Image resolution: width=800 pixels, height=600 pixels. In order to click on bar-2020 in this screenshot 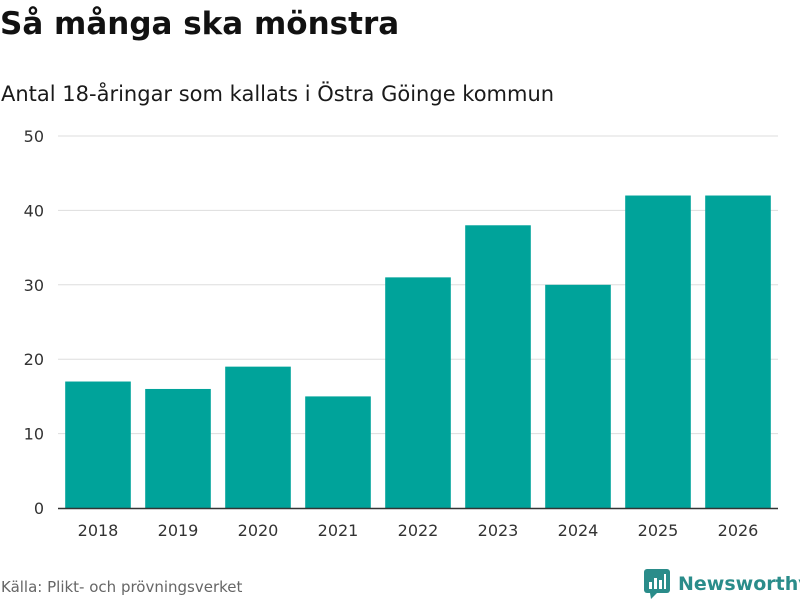, I will do `click(258, 437)`.